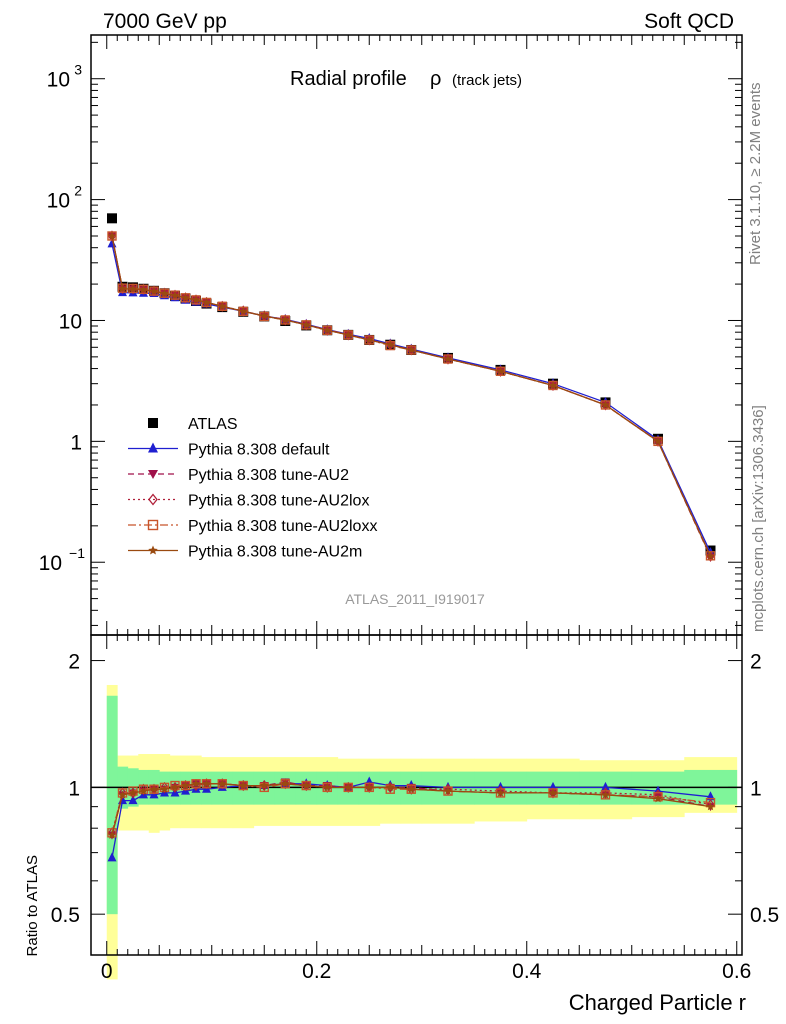 Image resolution: width=786 pixels, height=1024 pixels. I want to click on main-y-tick-label-exponent: 3, so click(78, 70).